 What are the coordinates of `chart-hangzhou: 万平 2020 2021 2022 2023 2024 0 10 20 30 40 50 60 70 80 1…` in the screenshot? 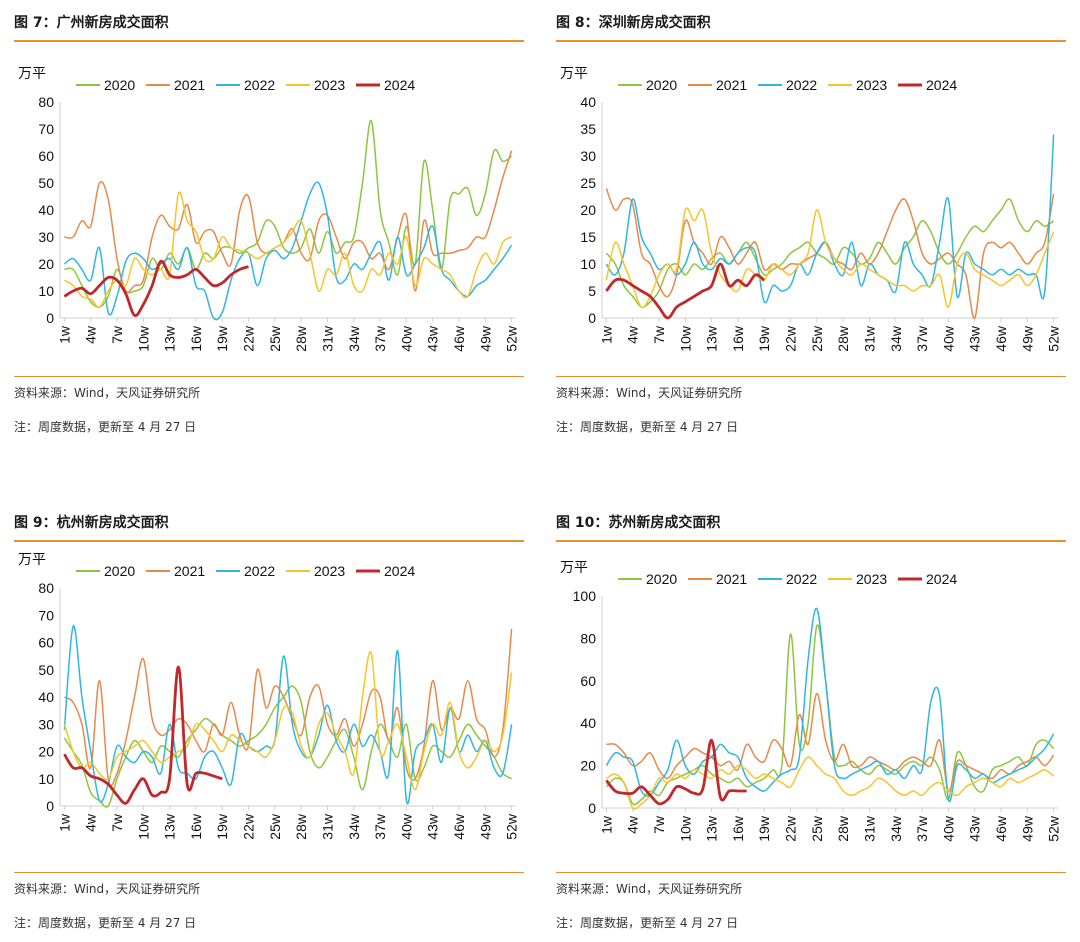 It's located at (269, 696).